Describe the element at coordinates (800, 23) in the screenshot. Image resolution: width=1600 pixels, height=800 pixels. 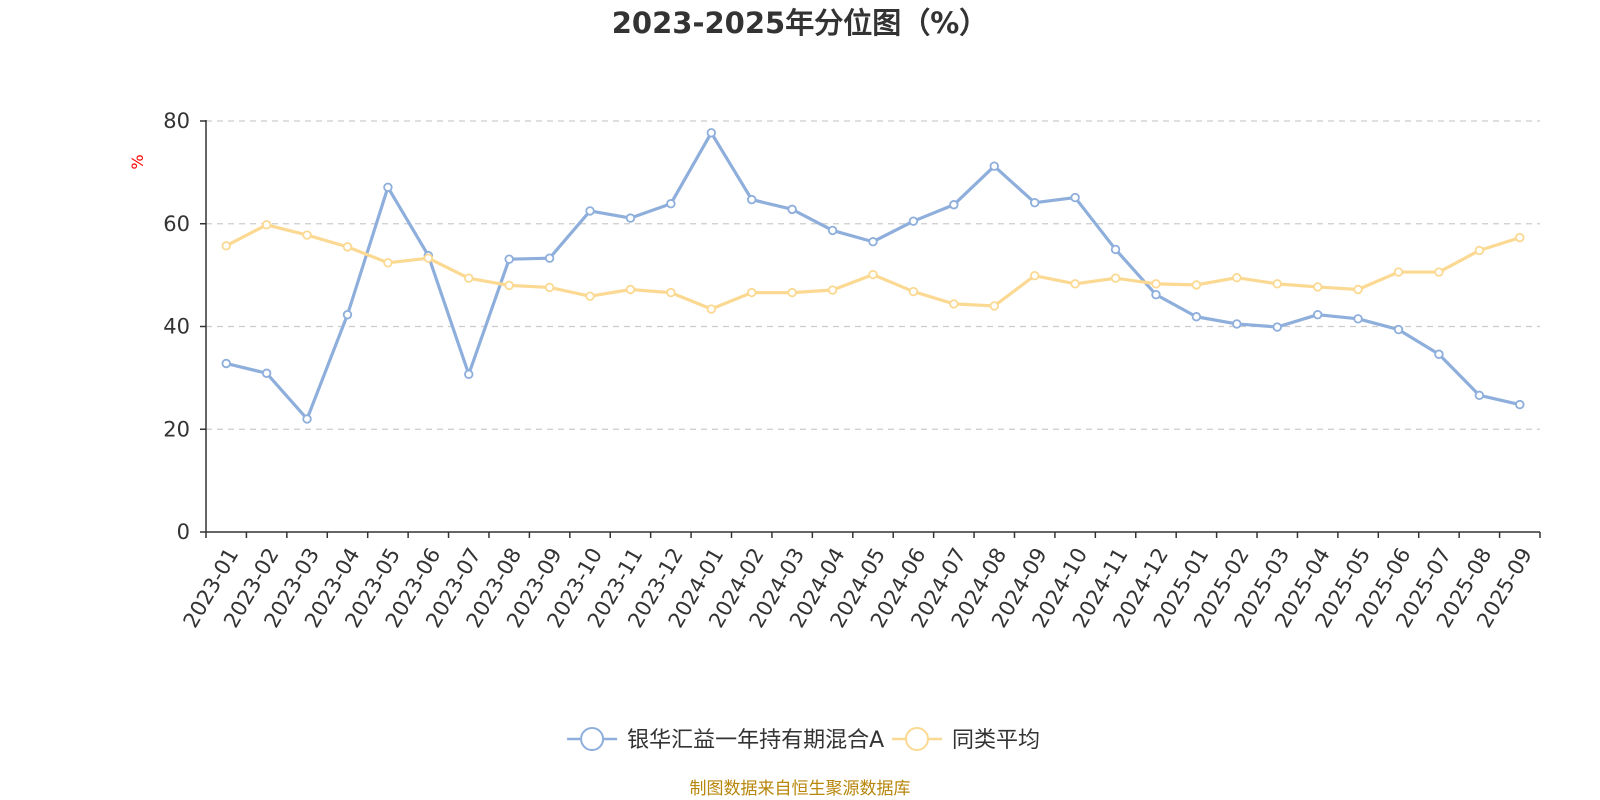
I see `chart-title: 2023-2025年分位图（%）` at that location.